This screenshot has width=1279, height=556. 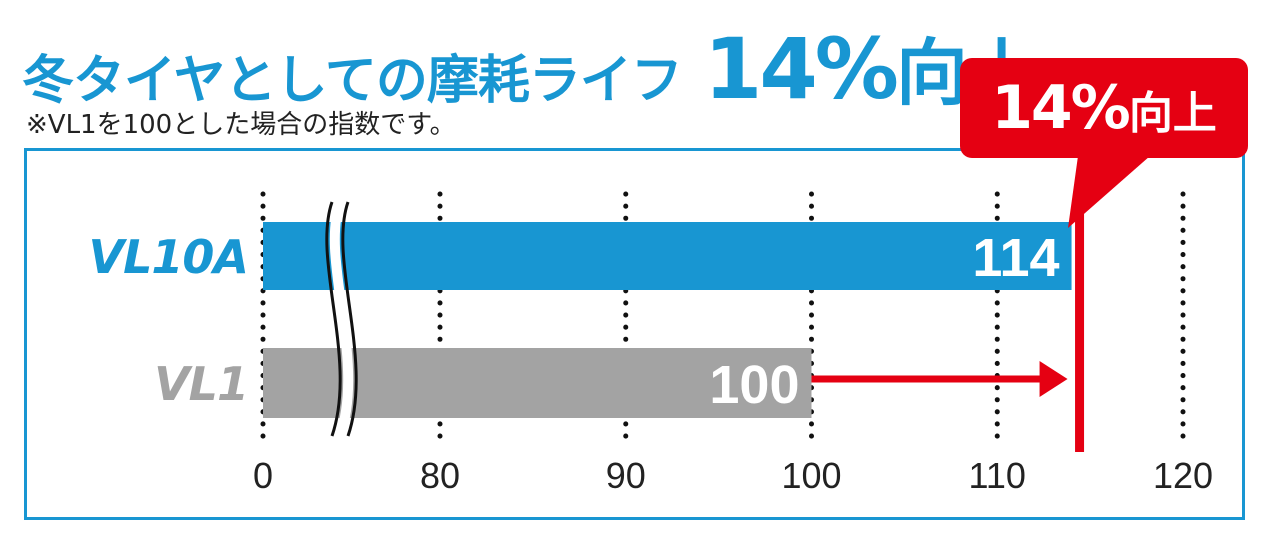 I want to click on axis-break-gap, so click(x=341, y=319).